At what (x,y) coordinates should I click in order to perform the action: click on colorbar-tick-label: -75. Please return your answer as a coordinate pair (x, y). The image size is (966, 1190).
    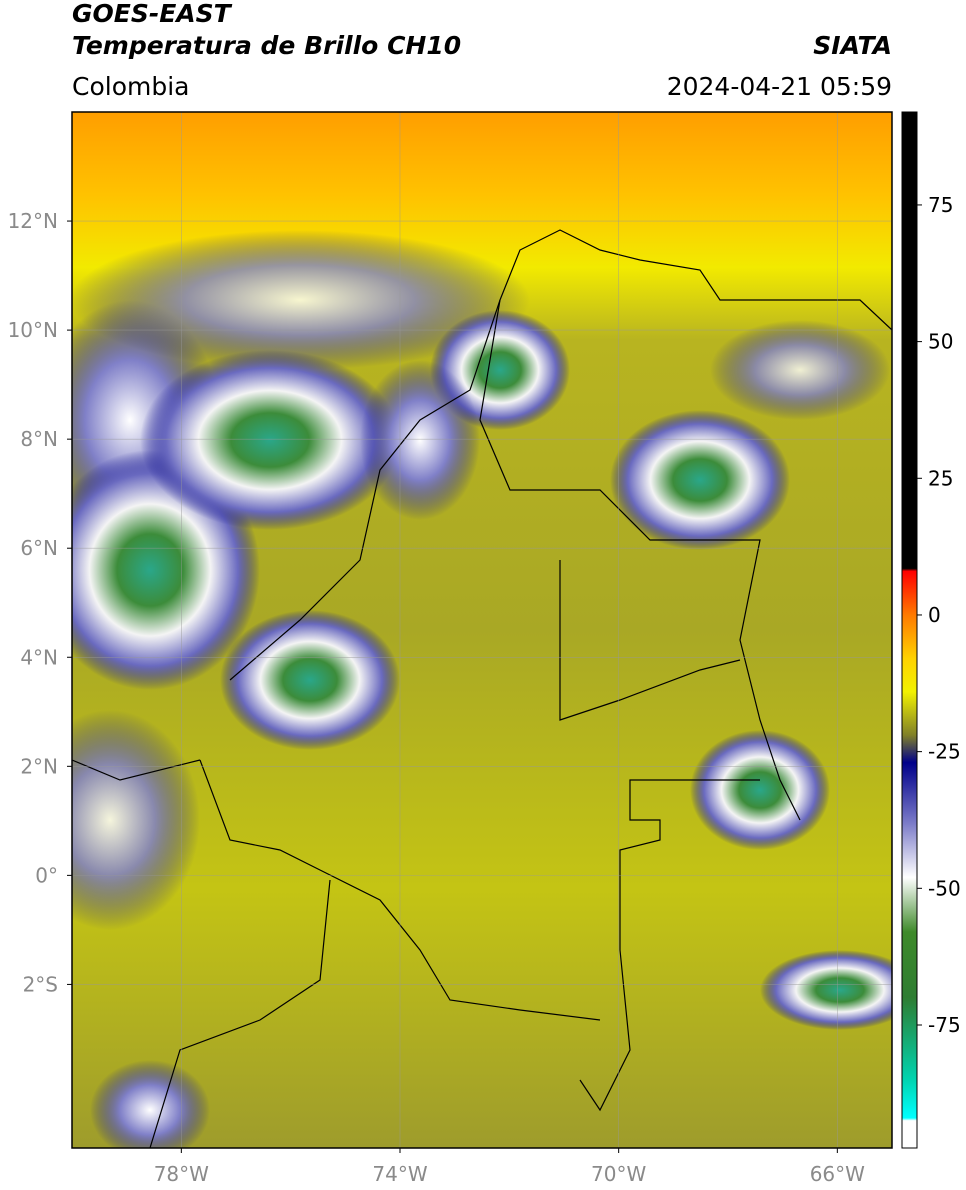
    Looking at the image, I should click on (944, 1025).